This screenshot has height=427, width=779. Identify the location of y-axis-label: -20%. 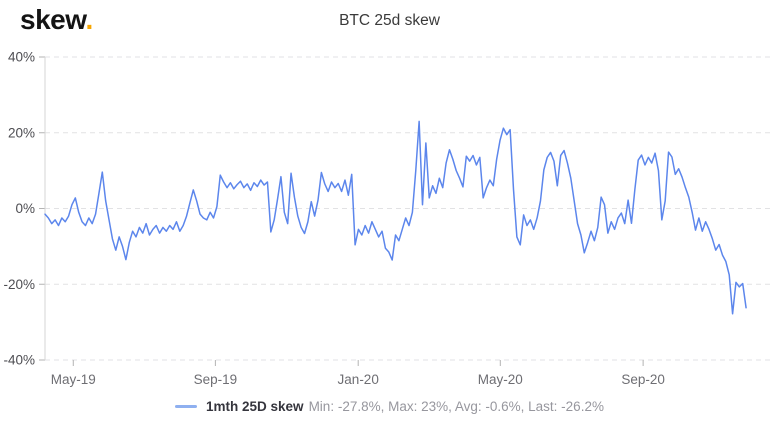
(19, 284).